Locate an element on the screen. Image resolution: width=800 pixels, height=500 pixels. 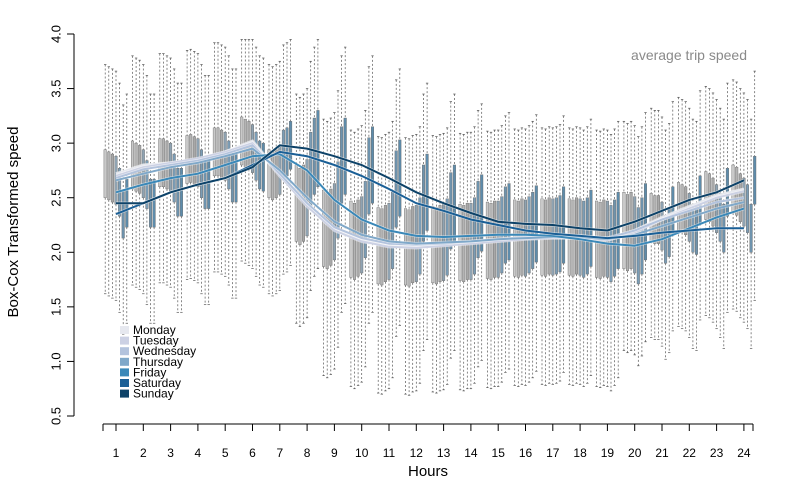
x-axis-label: Hours is located at coordinates (428, 471).